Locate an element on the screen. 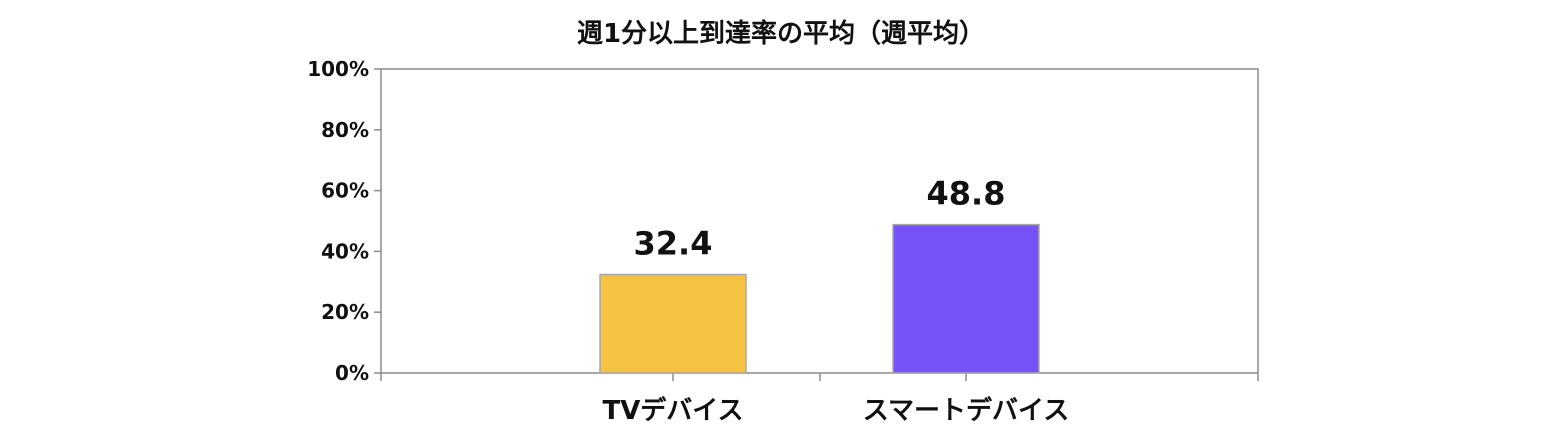 The height and width of the screenshot is (442, 1562). y-tick-label: 40% is located at coordinates (345, 251).